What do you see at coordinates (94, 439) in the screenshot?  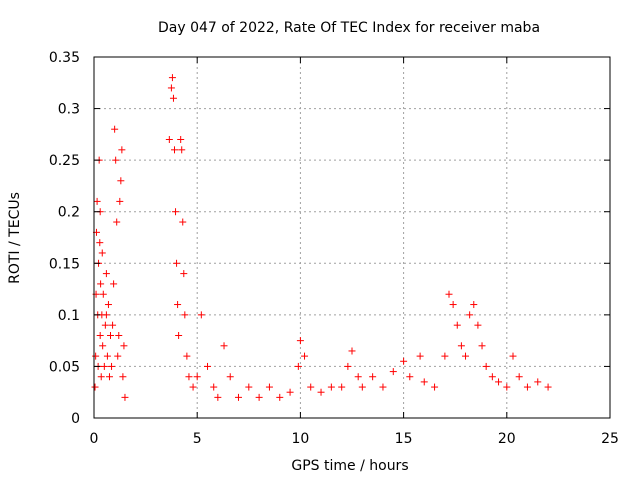 I see `x-tick-label: 0` at bounding box center [94, 439].